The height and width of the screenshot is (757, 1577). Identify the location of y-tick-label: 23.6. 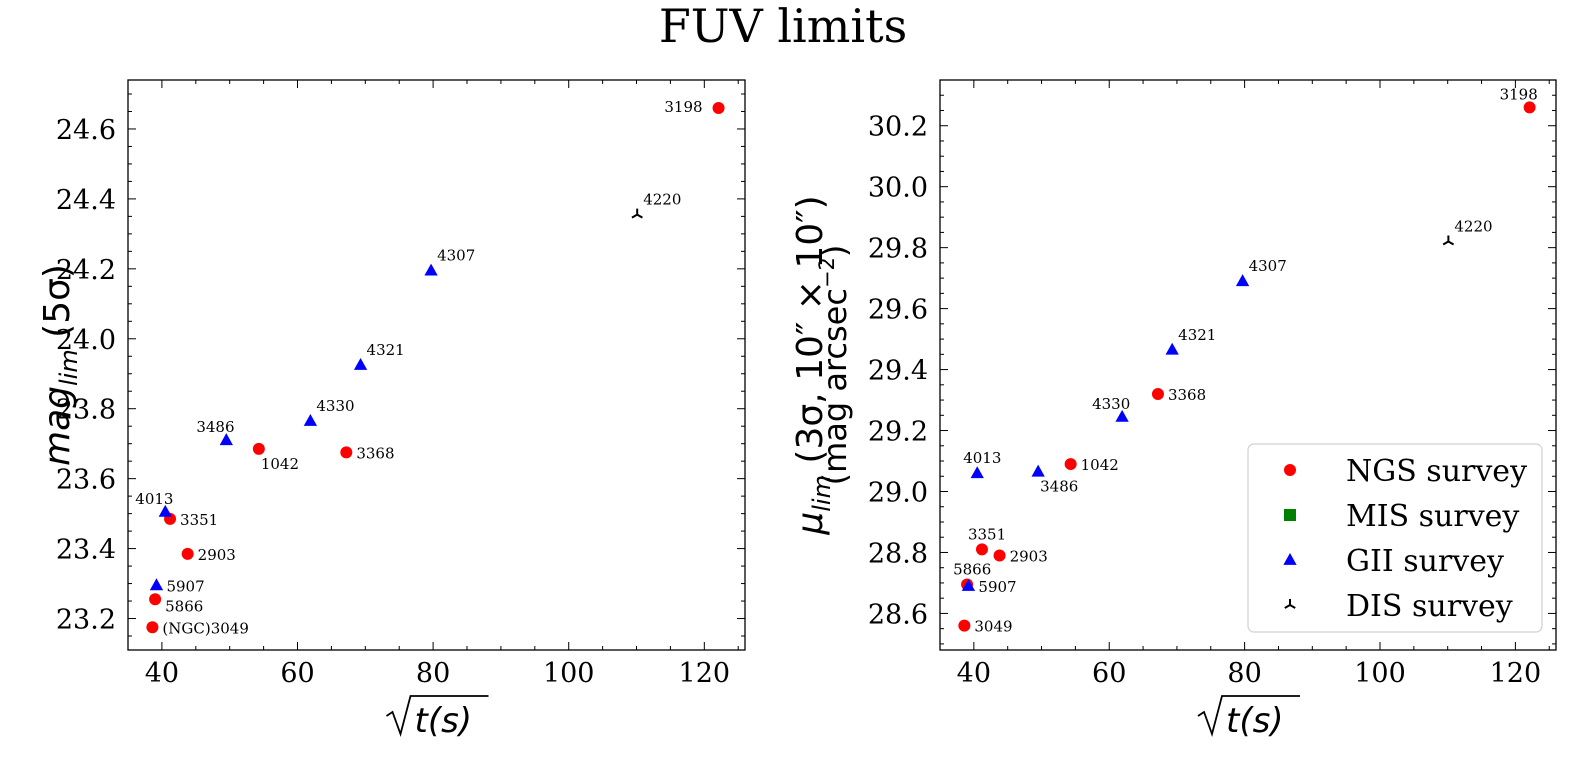
(86, 480).